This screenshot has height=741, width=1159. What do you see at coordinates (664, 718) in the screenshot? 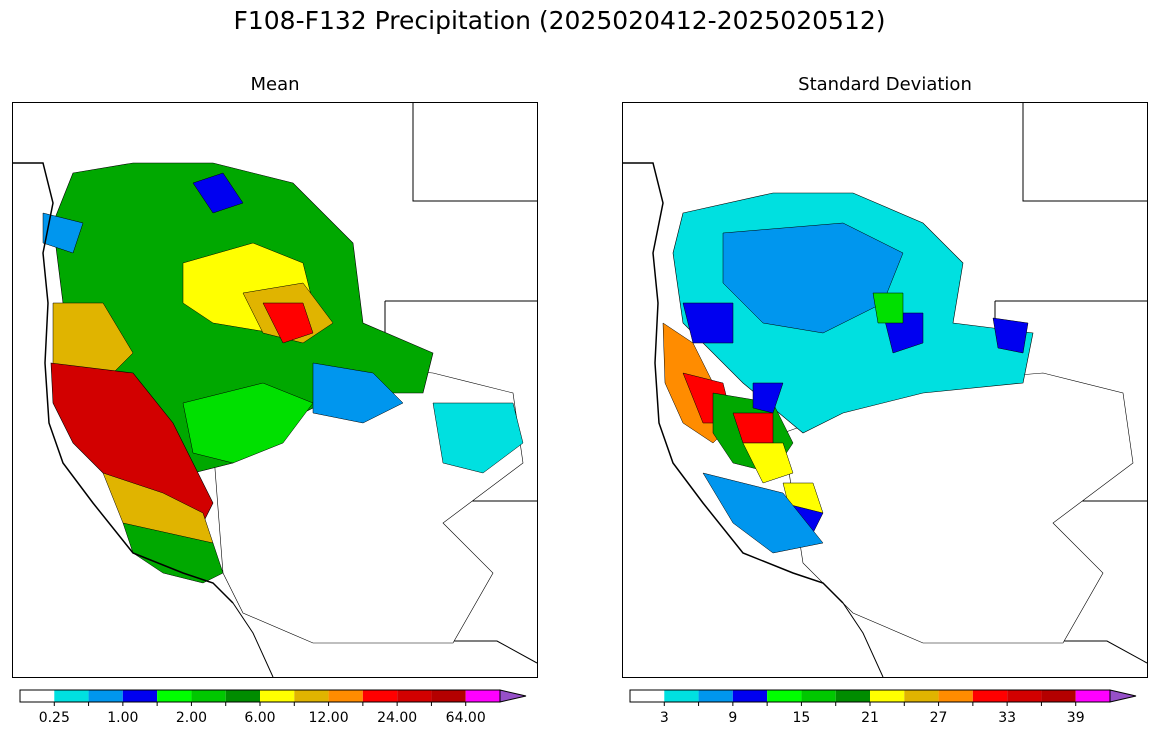
I see `colorbar-tick-label: 3` at bounding box center [664, 718].